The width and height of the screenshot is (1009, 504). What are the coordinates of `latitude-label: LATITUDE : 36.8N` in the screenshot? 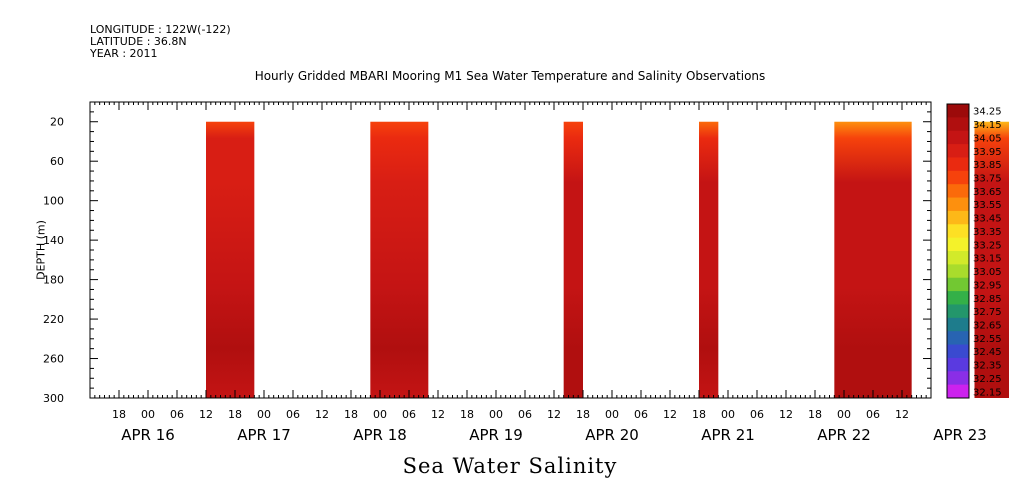 It's located at (138, 41).